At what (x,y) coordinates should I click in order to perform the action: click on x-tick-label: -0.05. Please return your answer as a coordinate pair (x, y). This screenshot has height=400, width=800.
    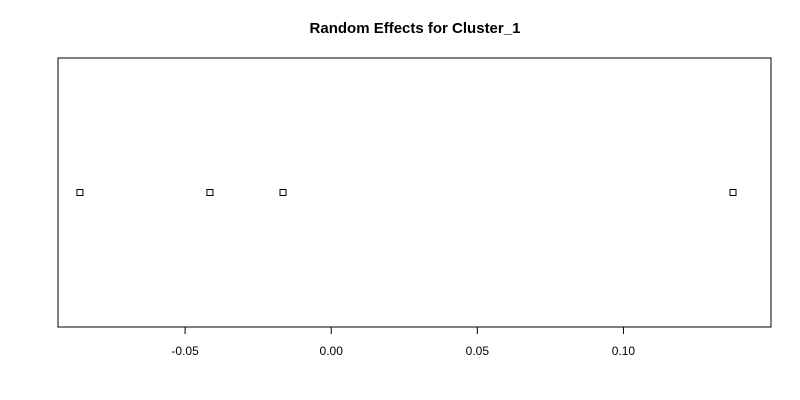
    Looking at the image, I should click on (185, 351).